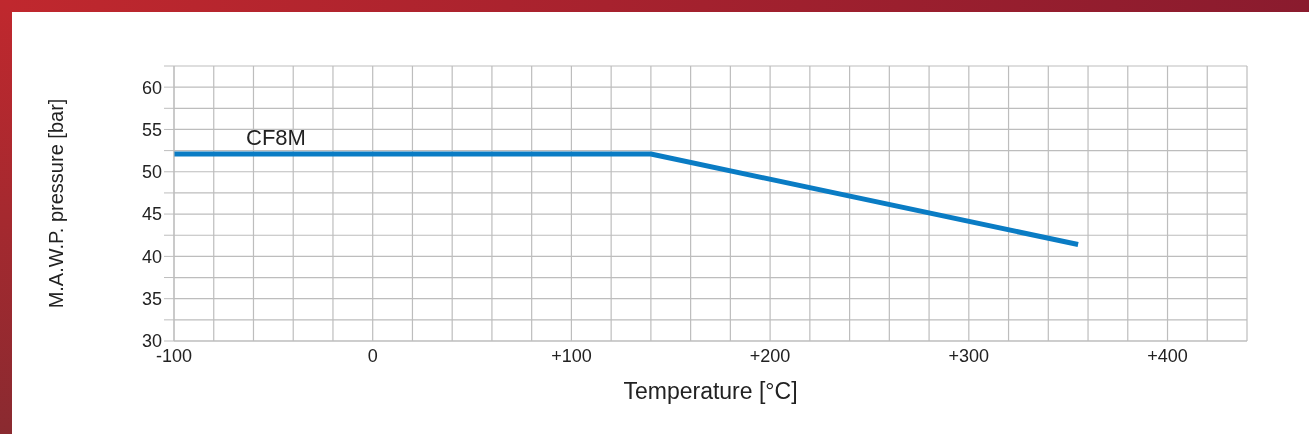  What do you see at coordinates (151, 129) in the screenshot?
I see `y-tick-label: 55` at bounding box center [151, 129].